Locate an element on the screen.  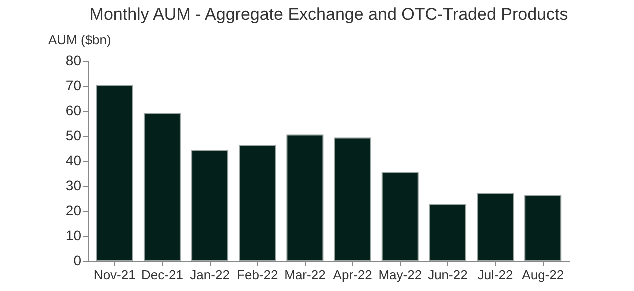
y-tick-label: 80 is located at coordinates (74, 60).